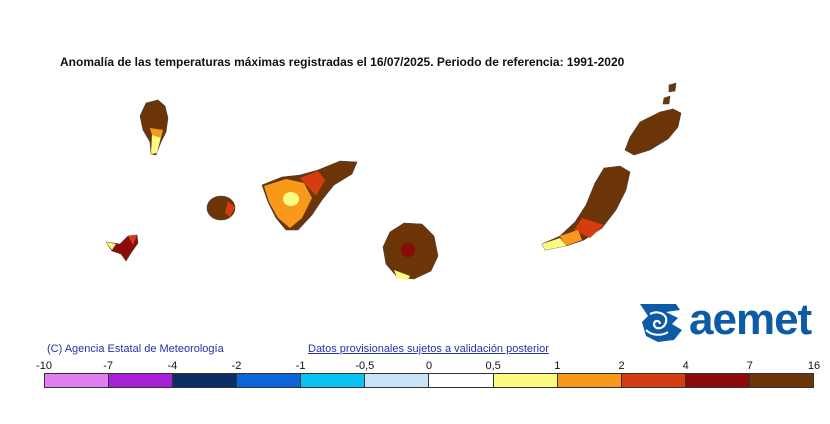 This screenshot has height=424, width=830. What do you see at coordinates (154, 127) in the screenshot?
I see `island-la-palma` at bounding box center [154, 127].